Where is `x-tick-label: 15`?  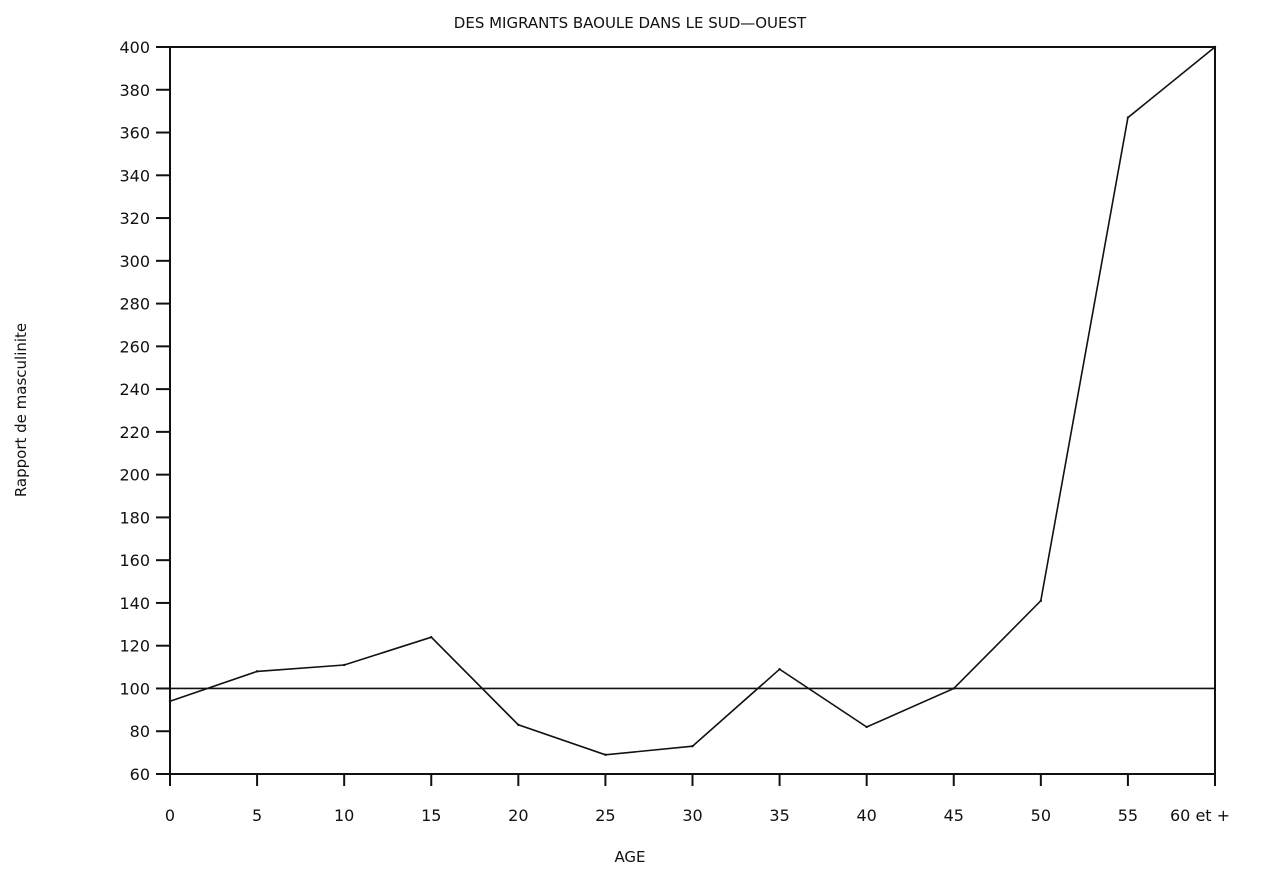 x-tick-label: 15 is located at coordinates (431, 815).